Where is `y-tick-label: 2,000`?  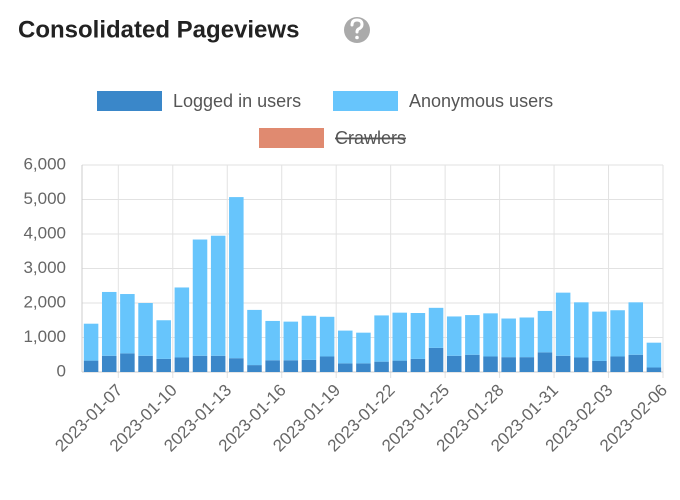
y-tick-label: 2,000 is located at coordinates (44, 301).